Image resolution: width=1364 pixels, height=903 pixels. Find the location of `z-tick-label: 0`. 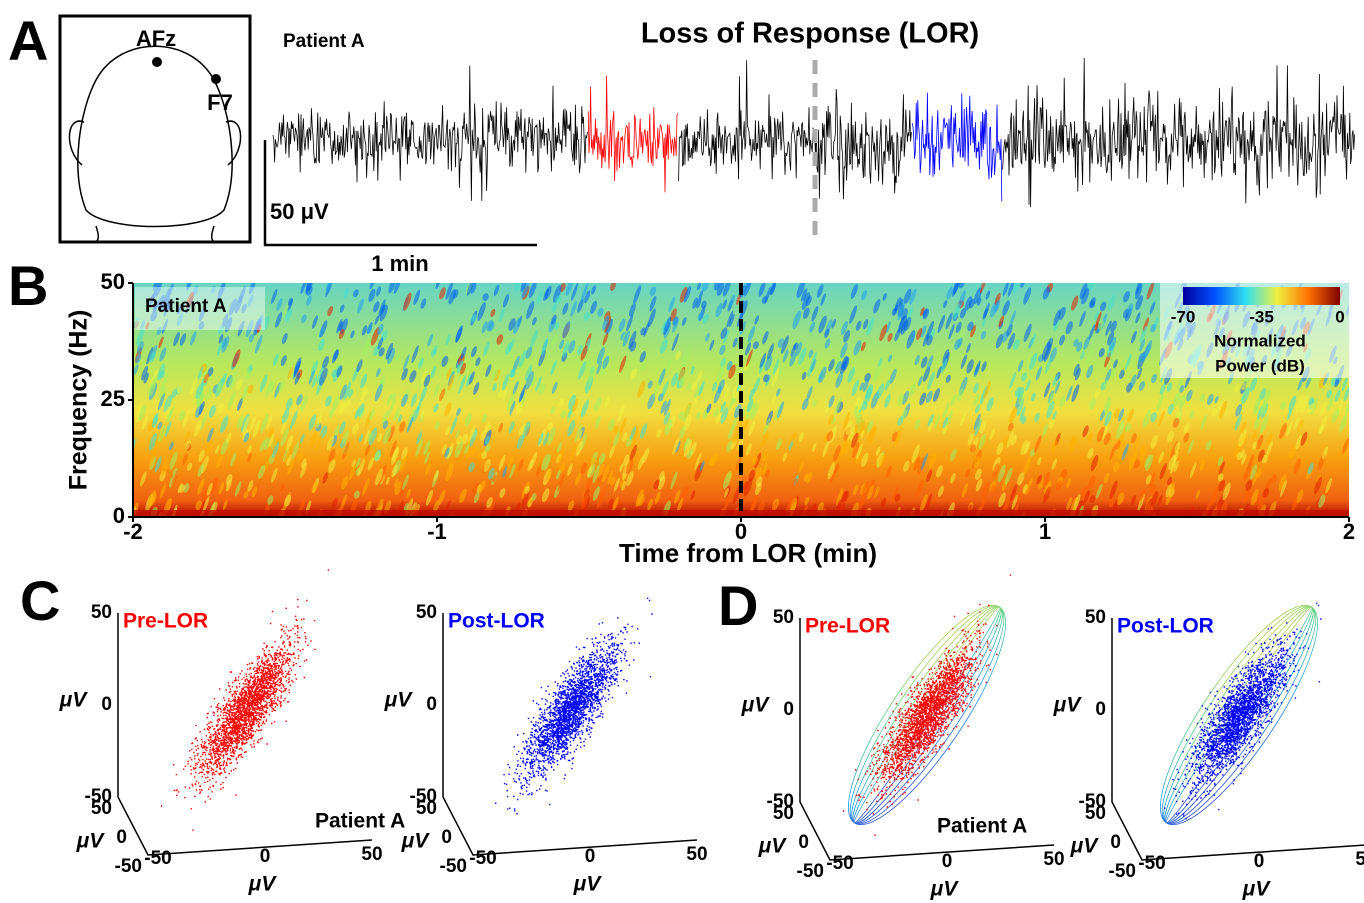

z-tick-label: 0 is located at coordinates (1100, 709).